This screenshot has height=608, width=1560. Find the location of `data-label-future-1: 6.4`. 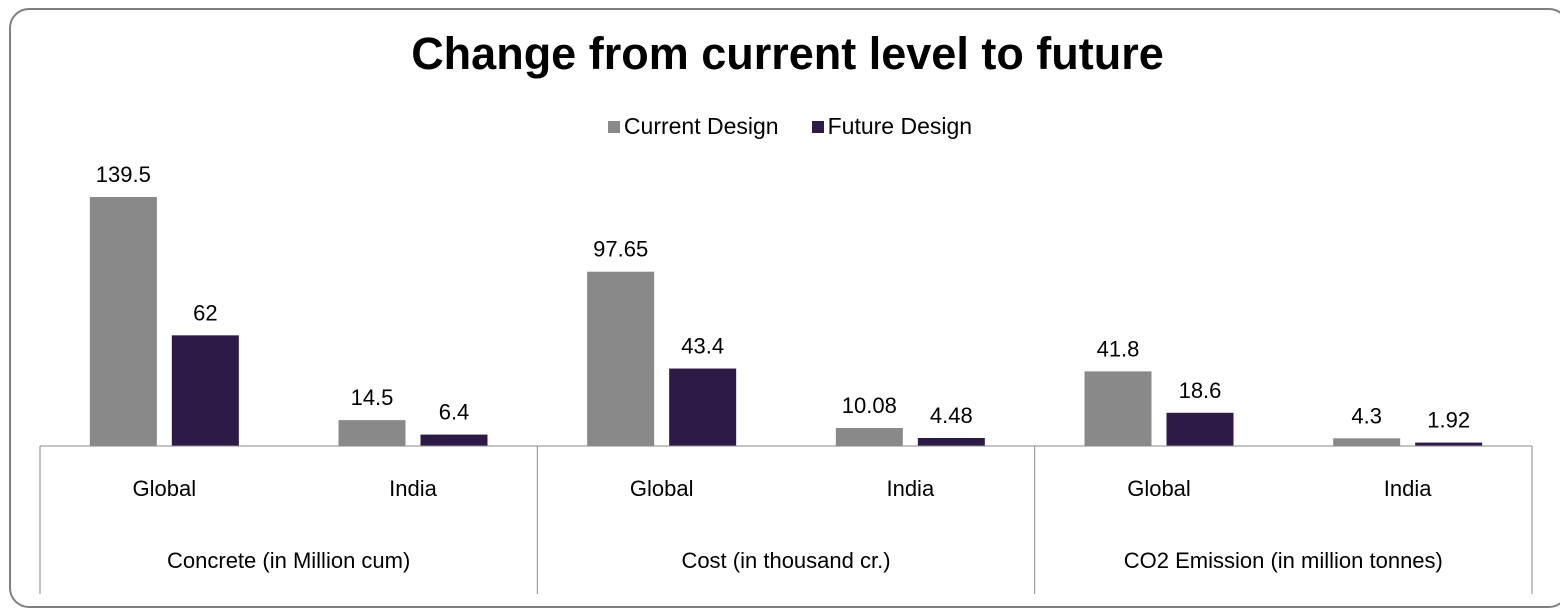

data-label-future-1: 6.4 is located at coordinates (454, 412).